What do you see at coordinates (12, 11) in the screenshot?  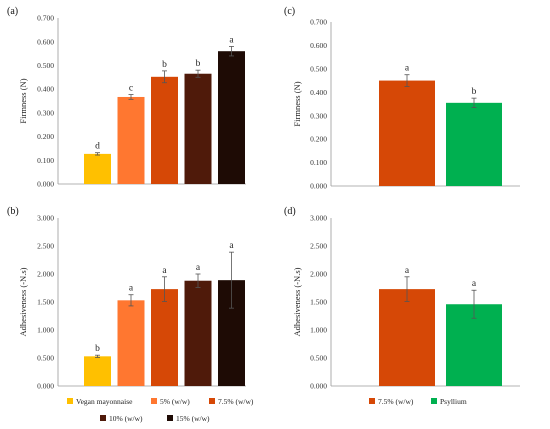 I see `panel-label: (a)` at bounding box center [12, 11].